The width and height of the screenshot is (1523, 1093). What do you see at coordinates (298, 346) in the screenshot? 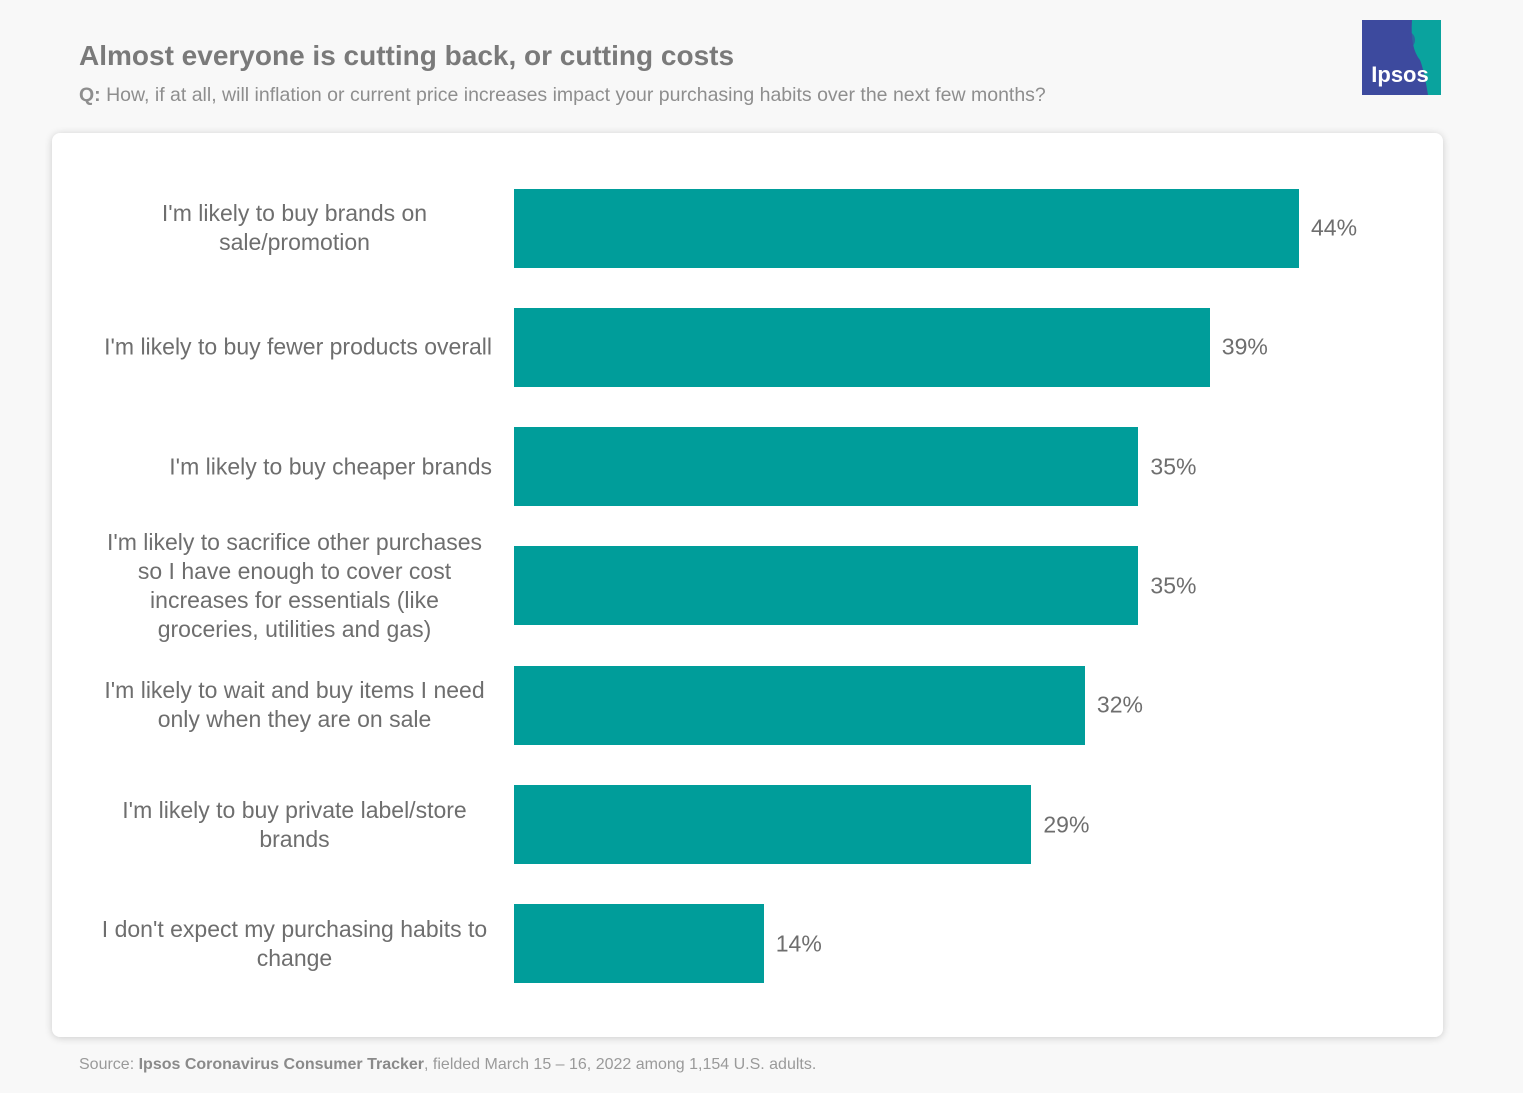
I see `category-label: I'm likely to buy fewer products overall` at bounding box center [298, 346].